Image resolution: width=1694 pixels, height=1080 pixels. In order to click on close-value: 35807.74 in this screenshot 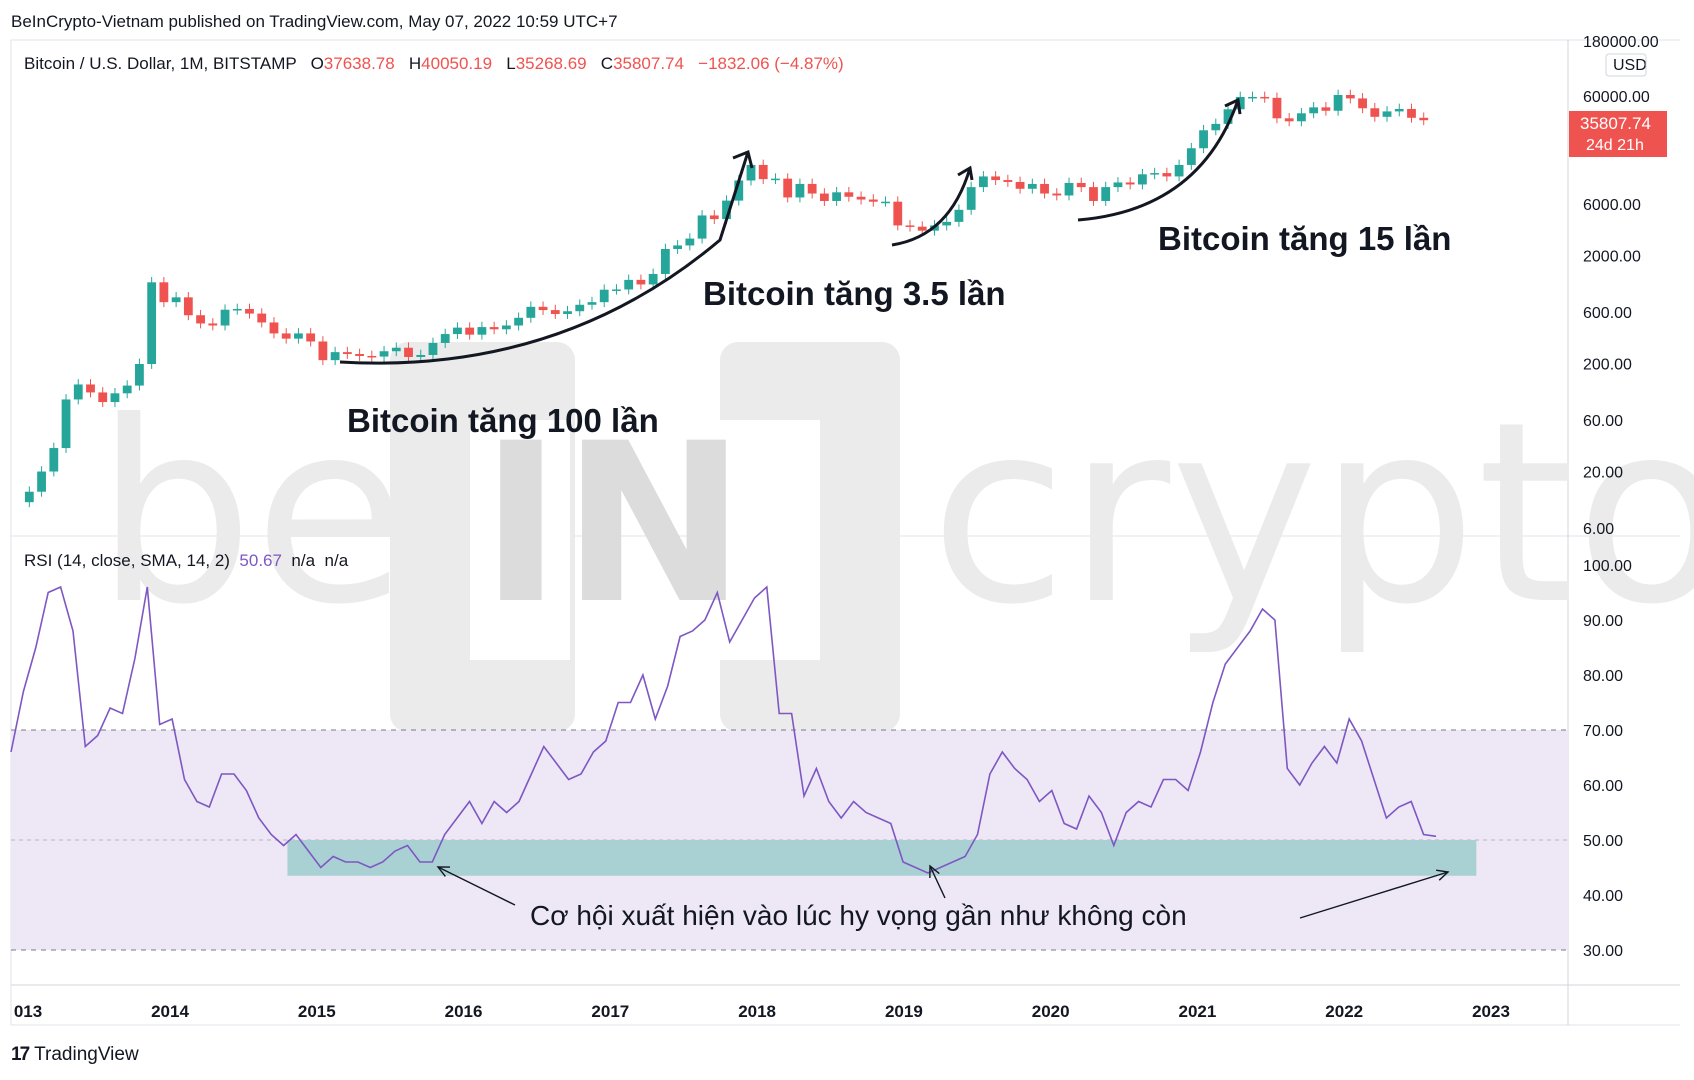, I will do `click(648, 63)`.